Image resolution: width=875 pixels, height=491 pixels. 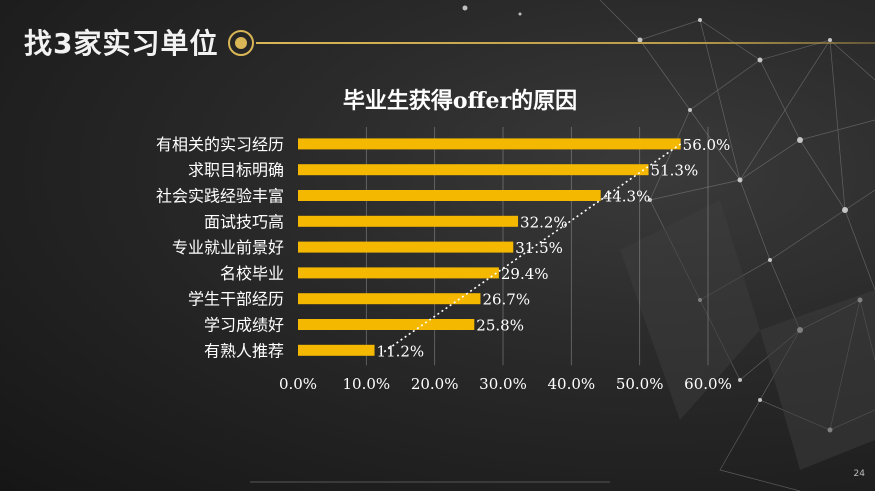 What do you see at coordinates (401, 351) in the screenshot?
I see `value-label: 11.2%` at bounding box center [401, 351].